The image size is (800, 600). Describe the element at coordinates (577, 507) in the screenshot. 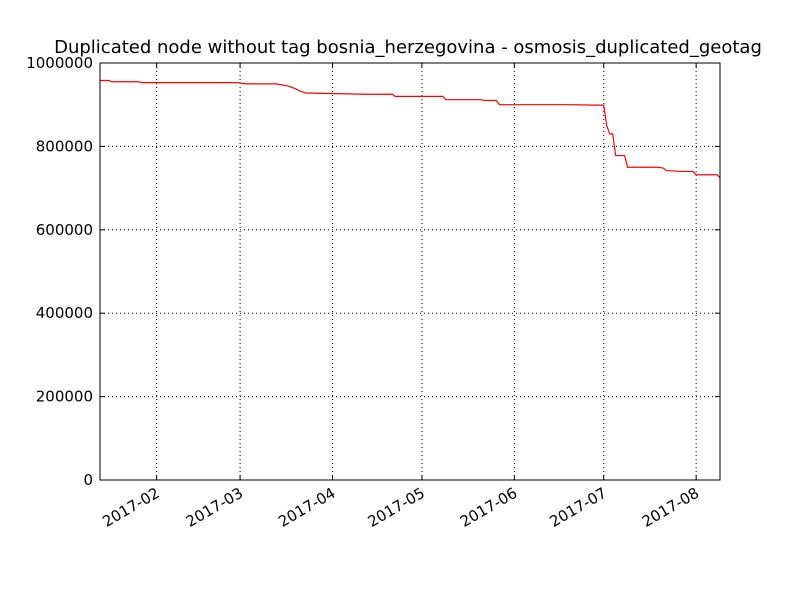

I see `x-tick-label: 2017-07` at that location.